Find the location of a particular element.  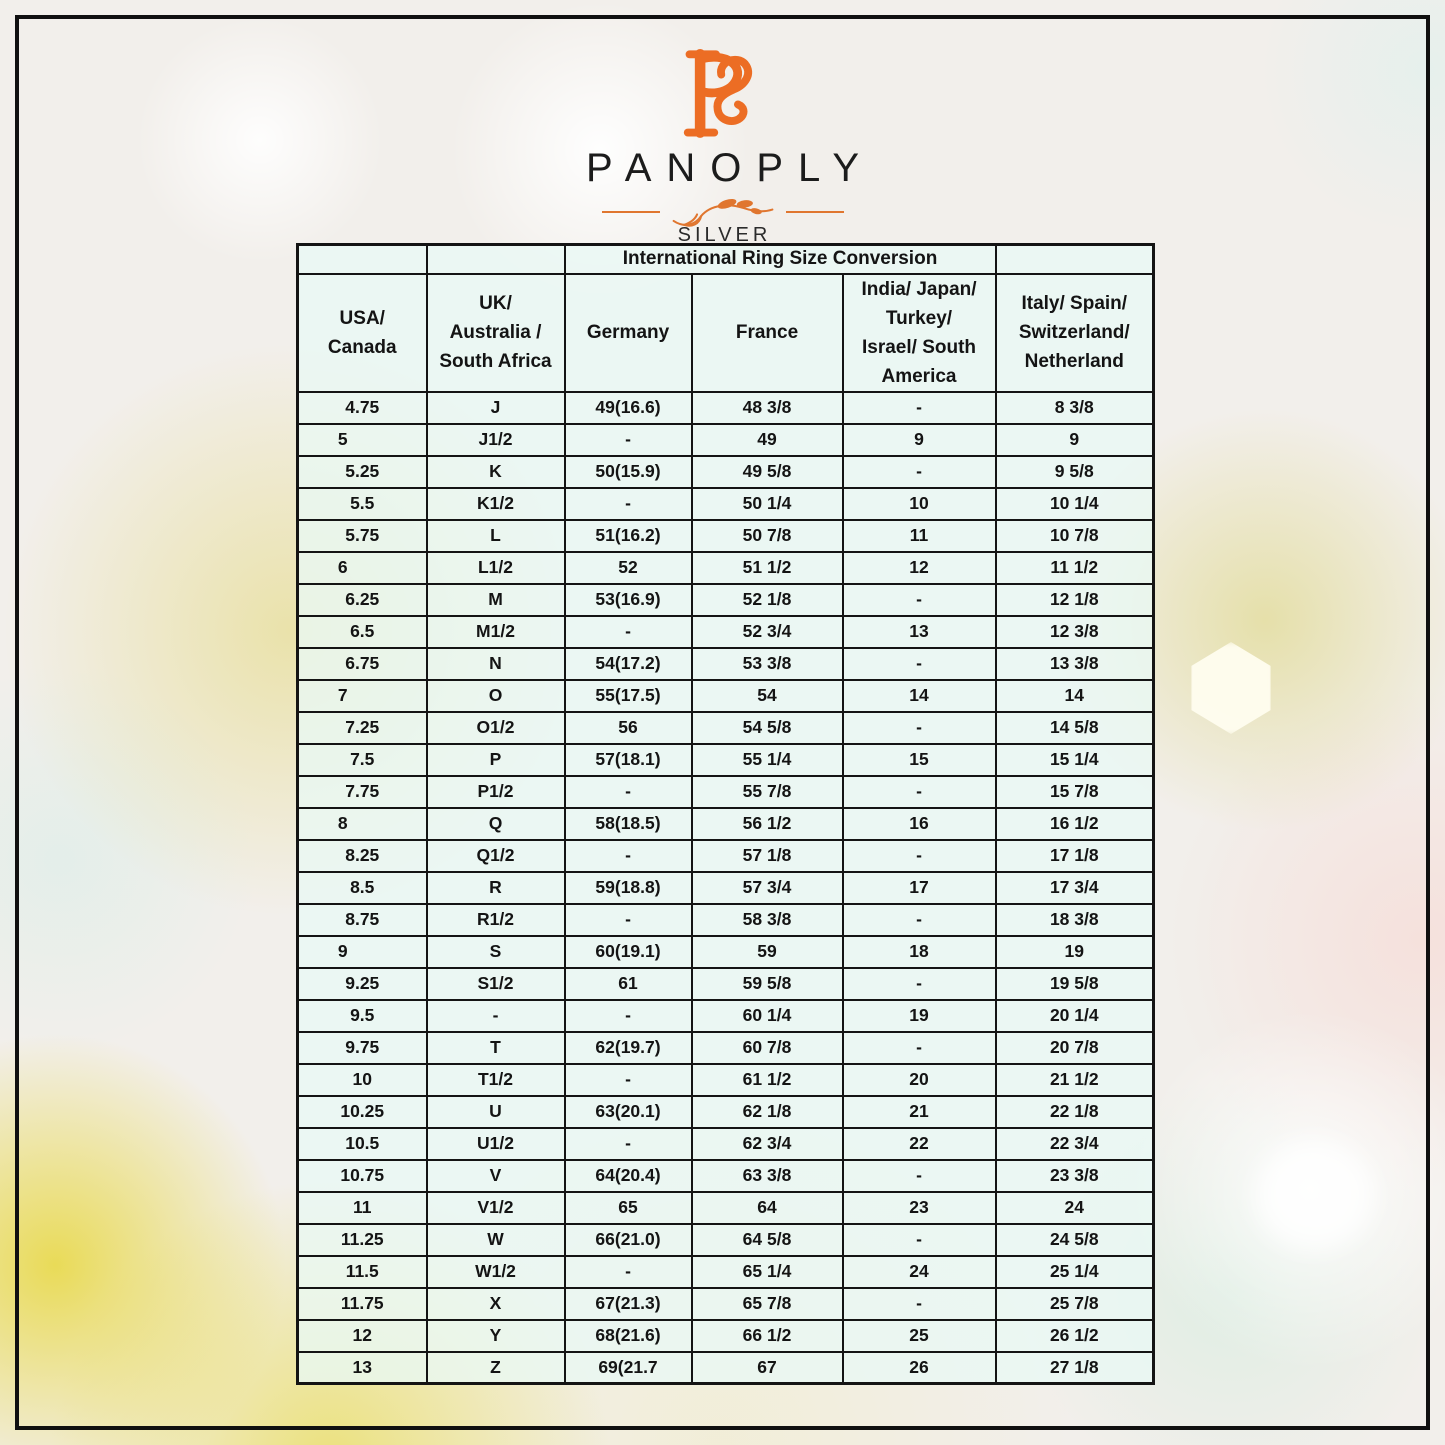

size-cell: Q1/2 is located at coordinates (495, 855).